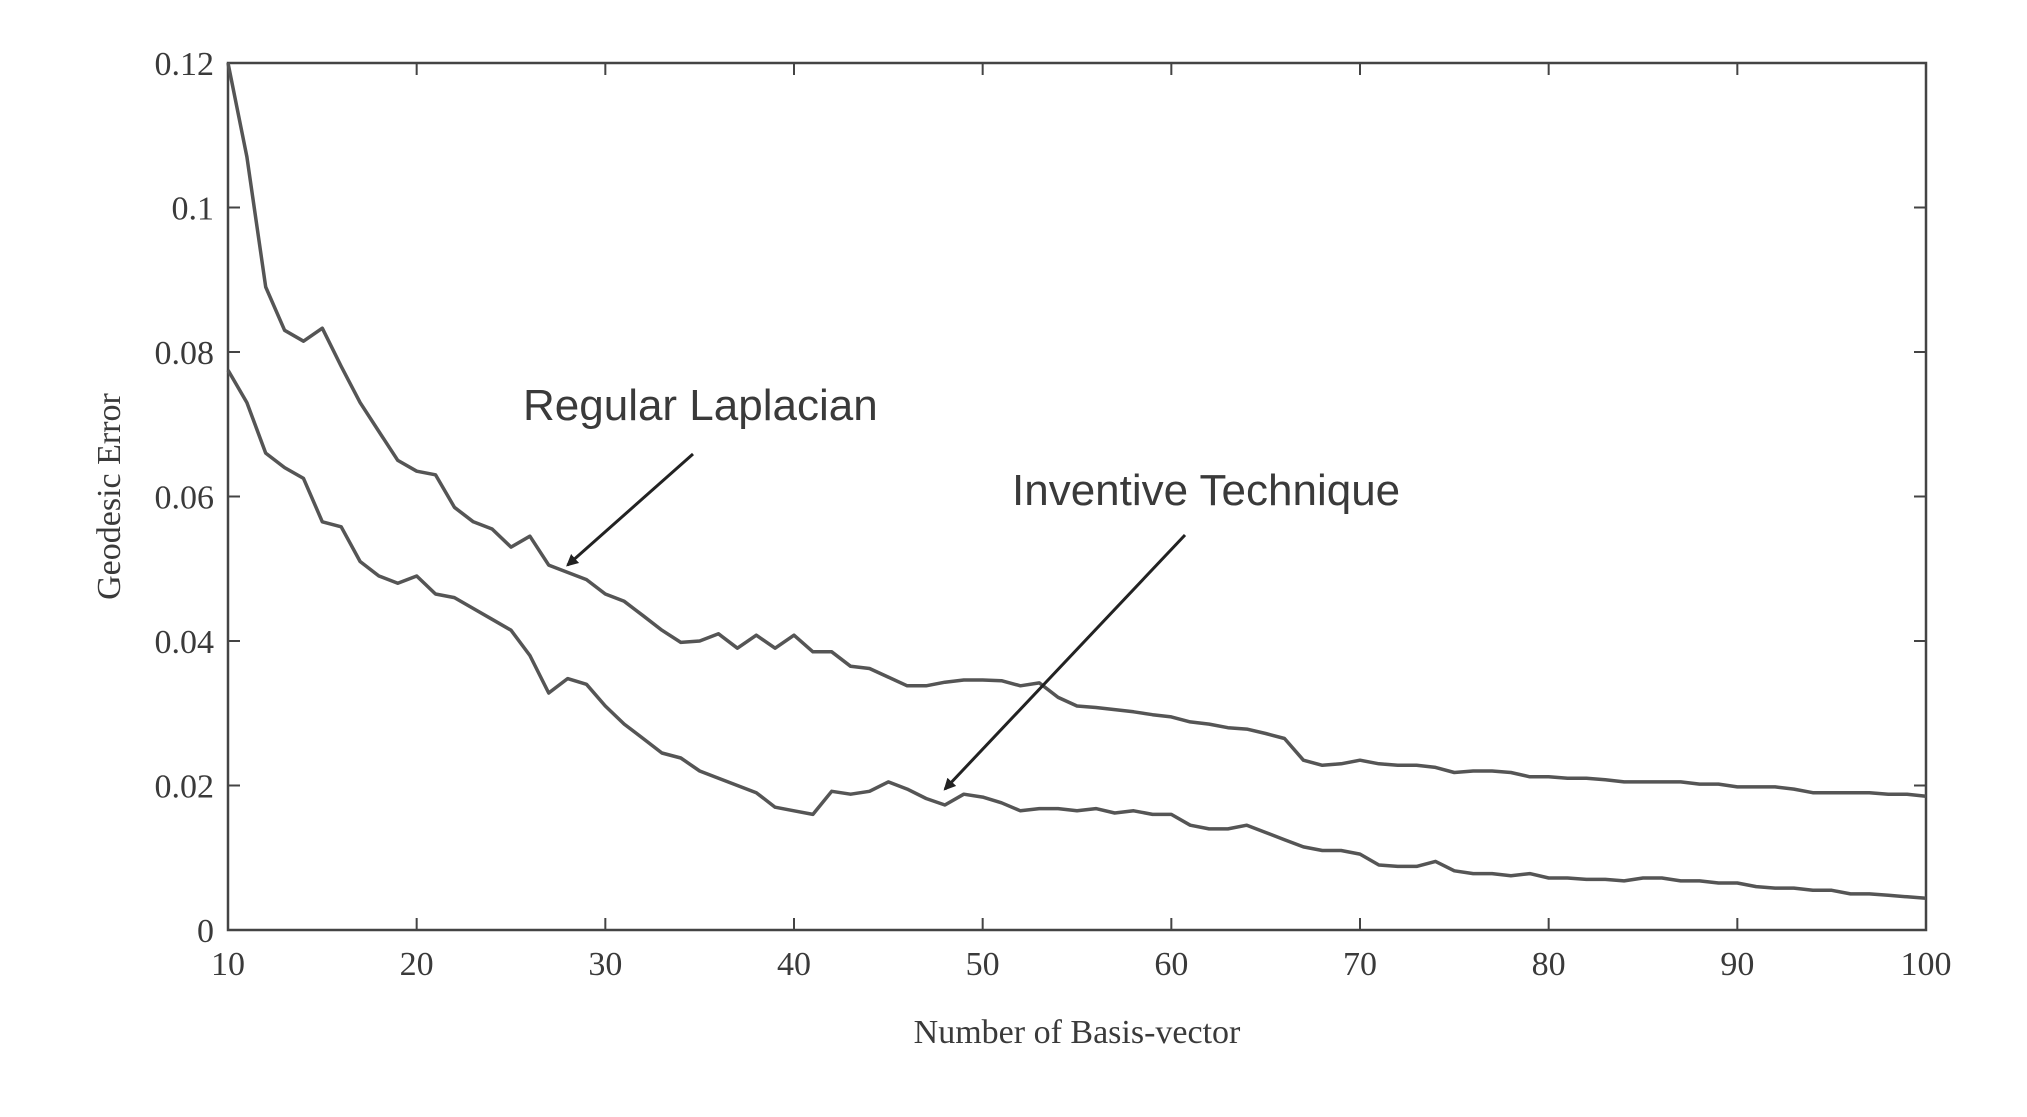 This screenshot has height=1117, width=2027. What do you see at coordinates (193, 209) in the screenshot?
I see `y-tick-label: 0.1` at bounding box center [193, 209].